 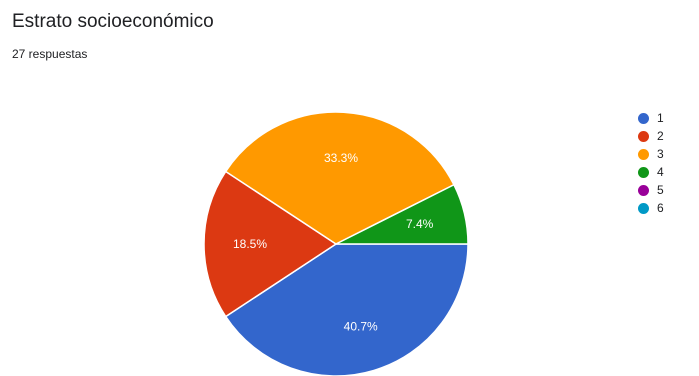 I want to click on slice-label-1: 40.7%, so click(x=361, y=326).